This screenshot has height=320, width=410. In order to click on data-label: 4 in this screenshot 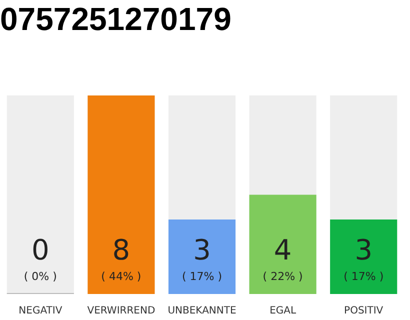, I will do `click(283, 249)`.